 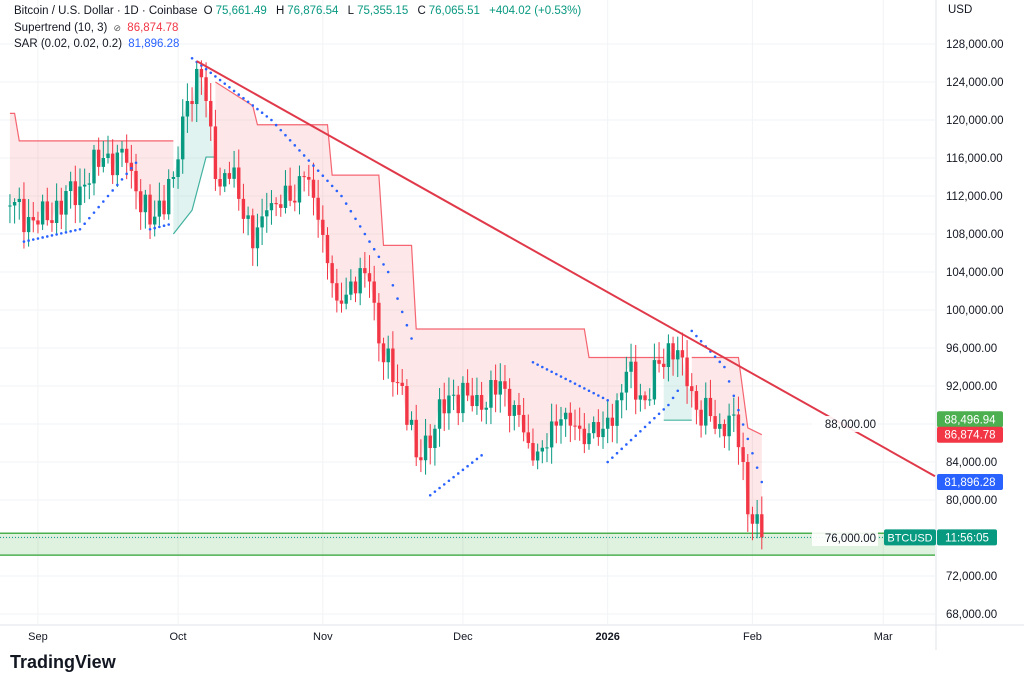 What do you see at coordinates (299, 28) in the screenshot?
I see `legend-supertrend-row: Supertrend (10, 3) ⊘ 86,874.78` at bounding box center [299, 28].